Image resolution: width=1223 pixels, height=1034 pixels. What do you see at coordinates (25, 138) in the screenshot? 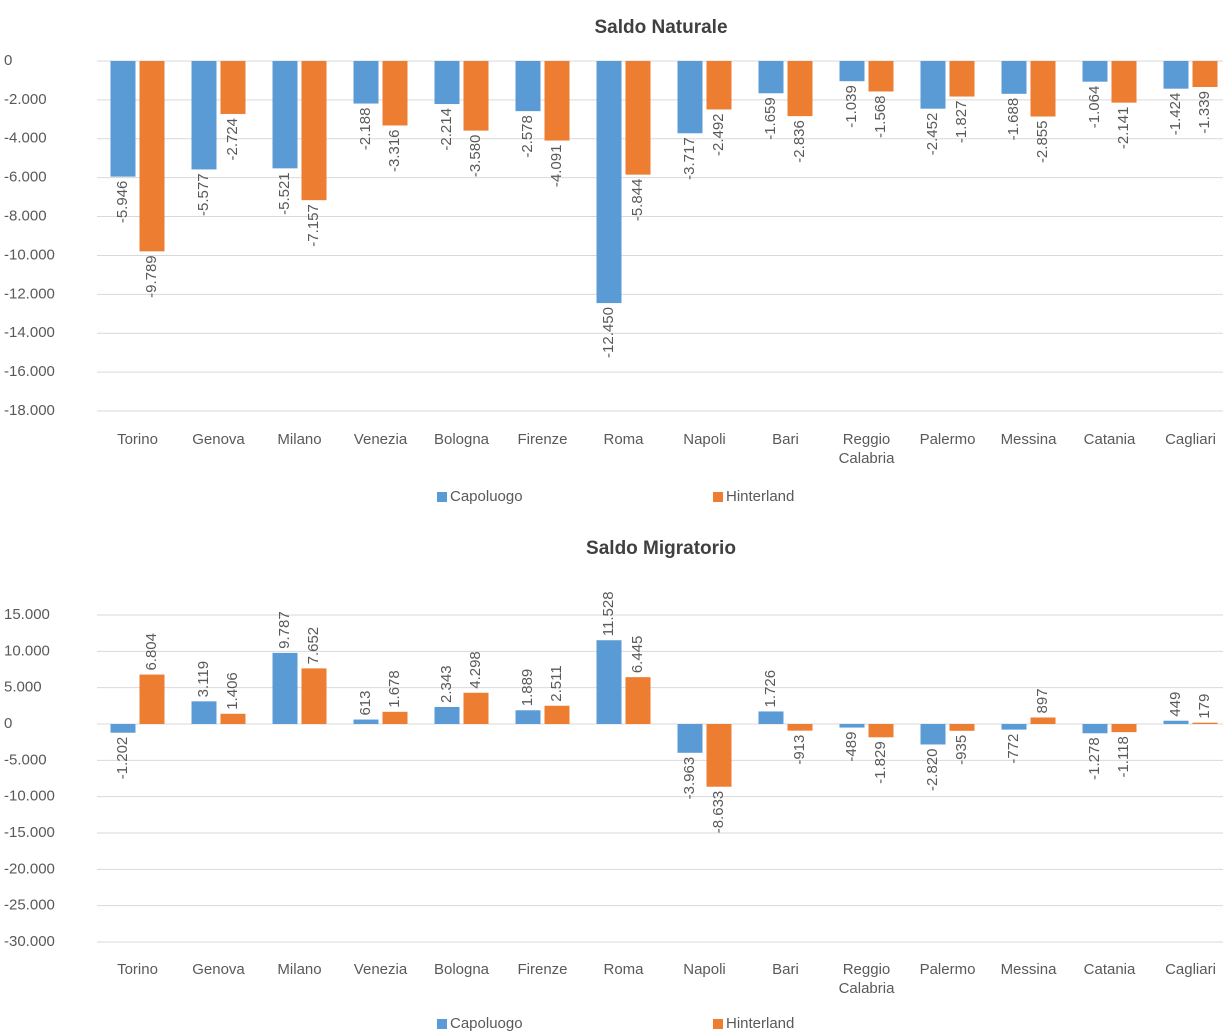
I see `y-tick-label: -4.000` at bounding box center [25, 138].